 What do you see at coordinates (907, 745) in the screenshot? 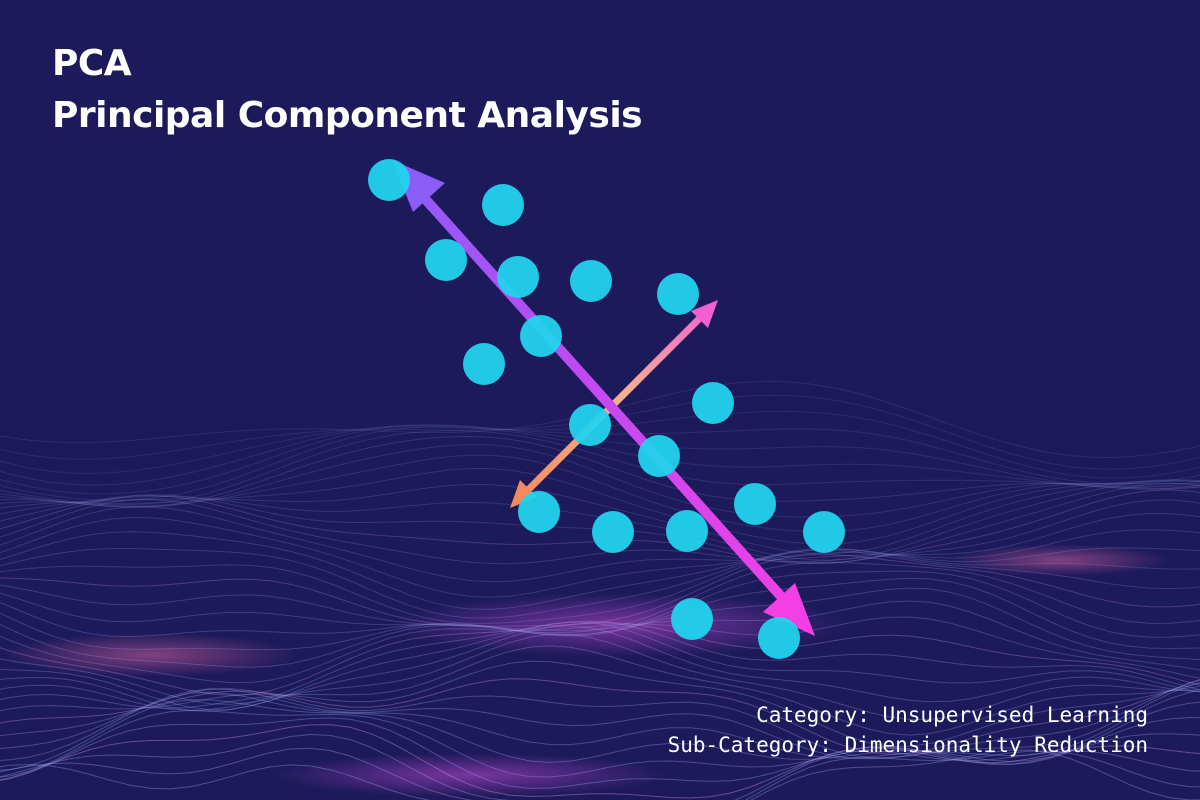
I see `sub-category-label: Sub-Category: Dimensionality Reduction` at bounding box center [907, 745].